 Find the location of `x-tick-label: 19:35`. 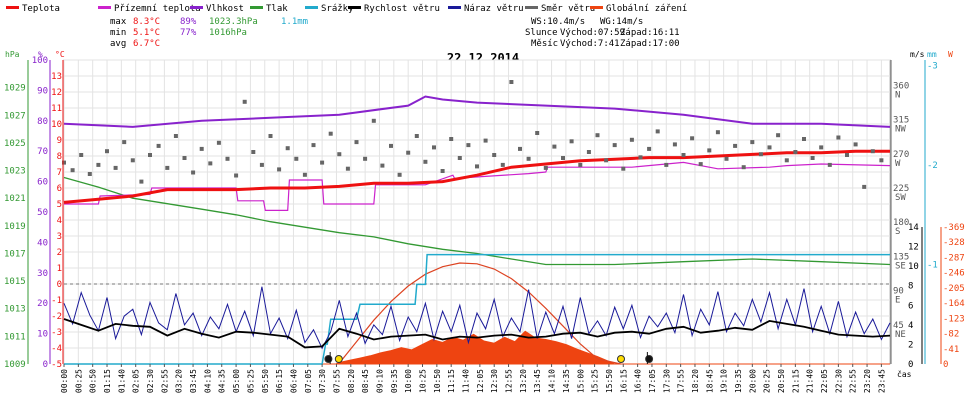

x-tick-label: 19:35 is located at coordinates (738, 381).